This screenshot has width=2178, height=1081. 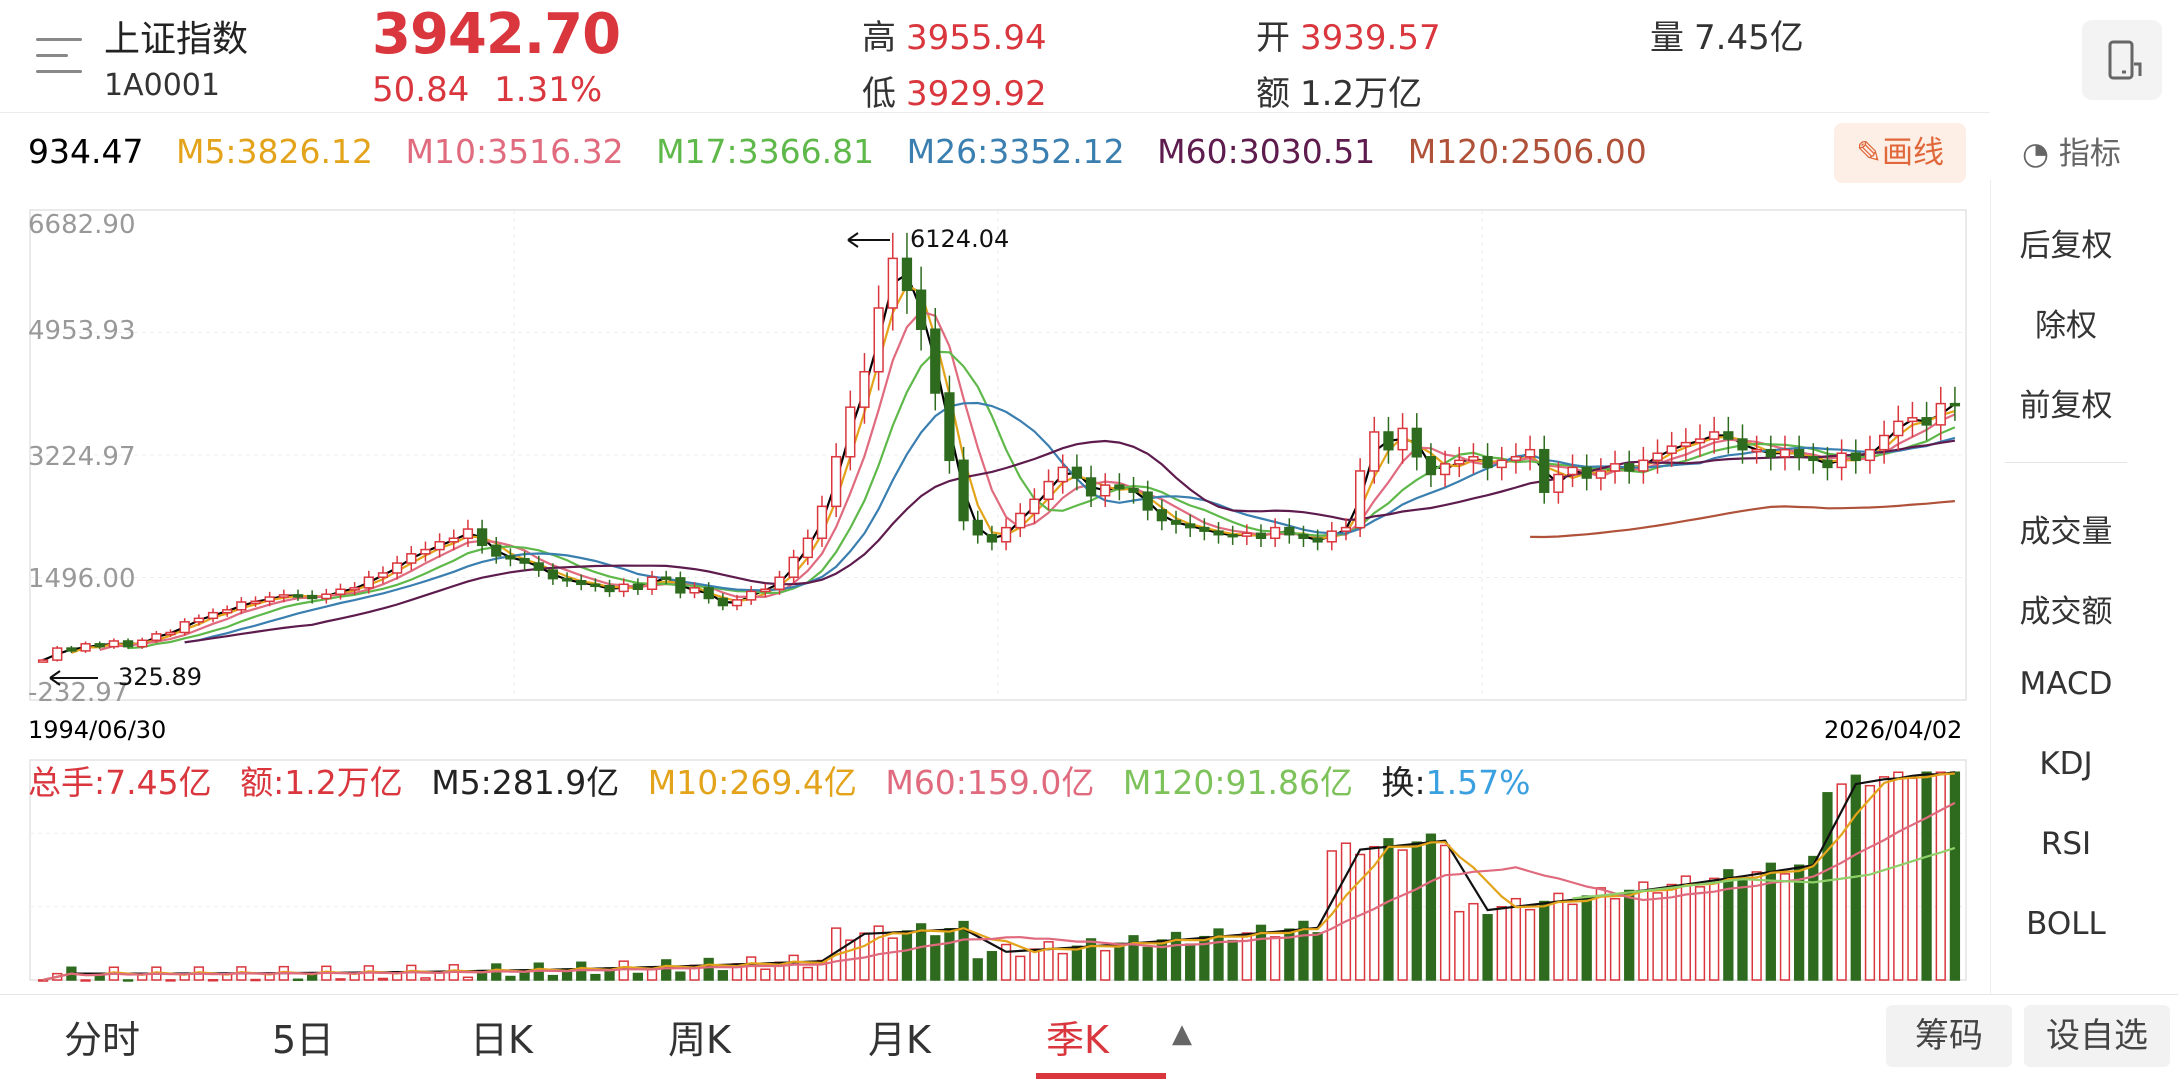 I want to click on right-side-panel: 后复权 除权 前复权 成交量 成交额 MACD KDJ RSI BOLL, so click(x=2075, y=587).